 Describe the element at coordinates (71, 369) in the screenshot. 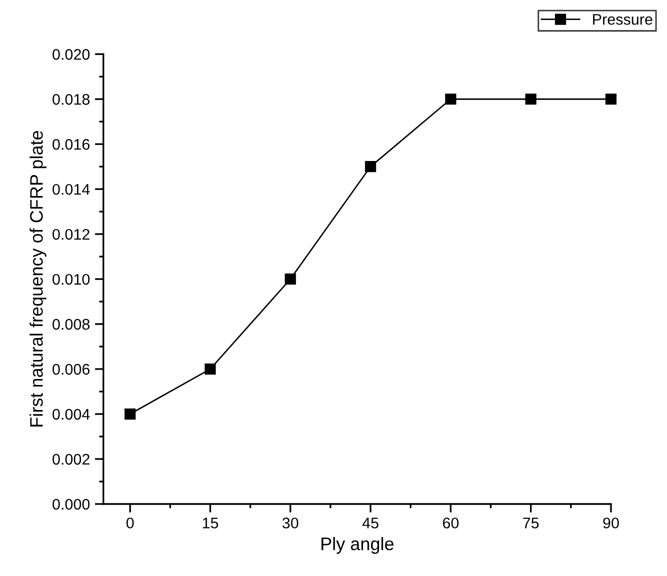

I see `y-tick-label: 0.006` at that location.